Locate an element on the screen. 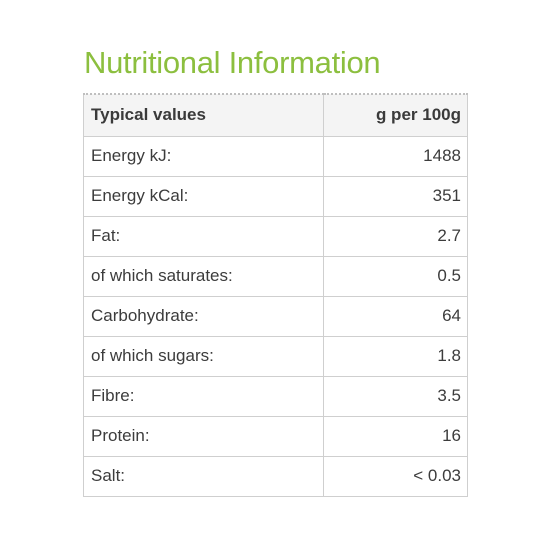 The height and width of the screenshot is (560, 560). table-row: Salt: < 0.03 is located at coordinates (275, 476).